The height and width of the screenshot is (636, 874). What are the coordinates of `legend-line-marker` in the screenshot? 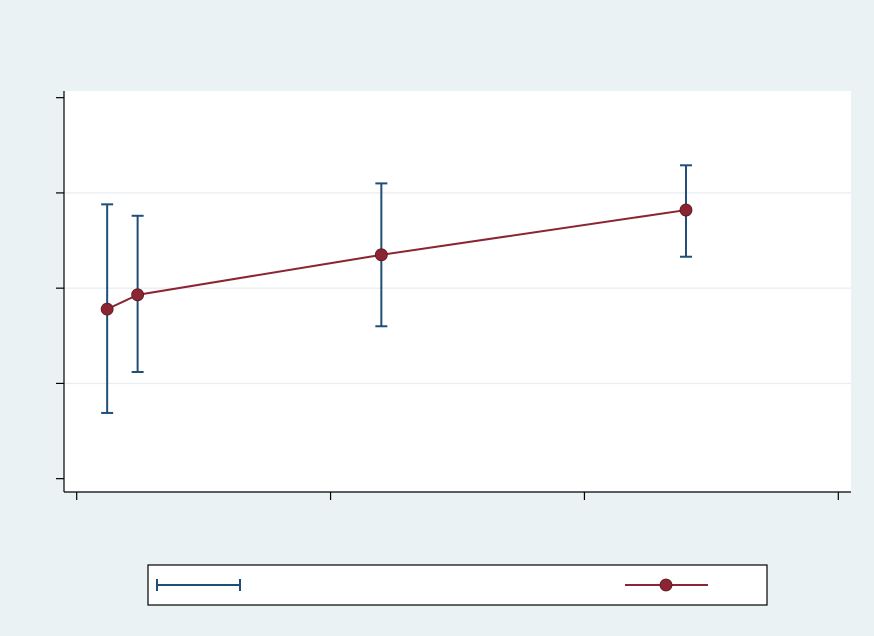 It's located at (666, 585).